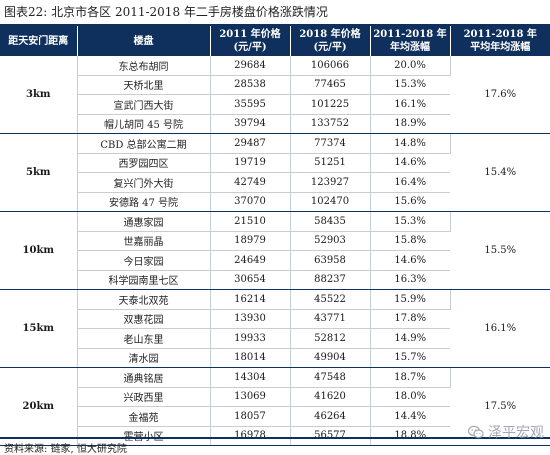 Image resolution: width=550 pixels, height=455 pixels. Describe the element at coordinates (275, 25) in the screenshot. I see `top-rule` at that location.